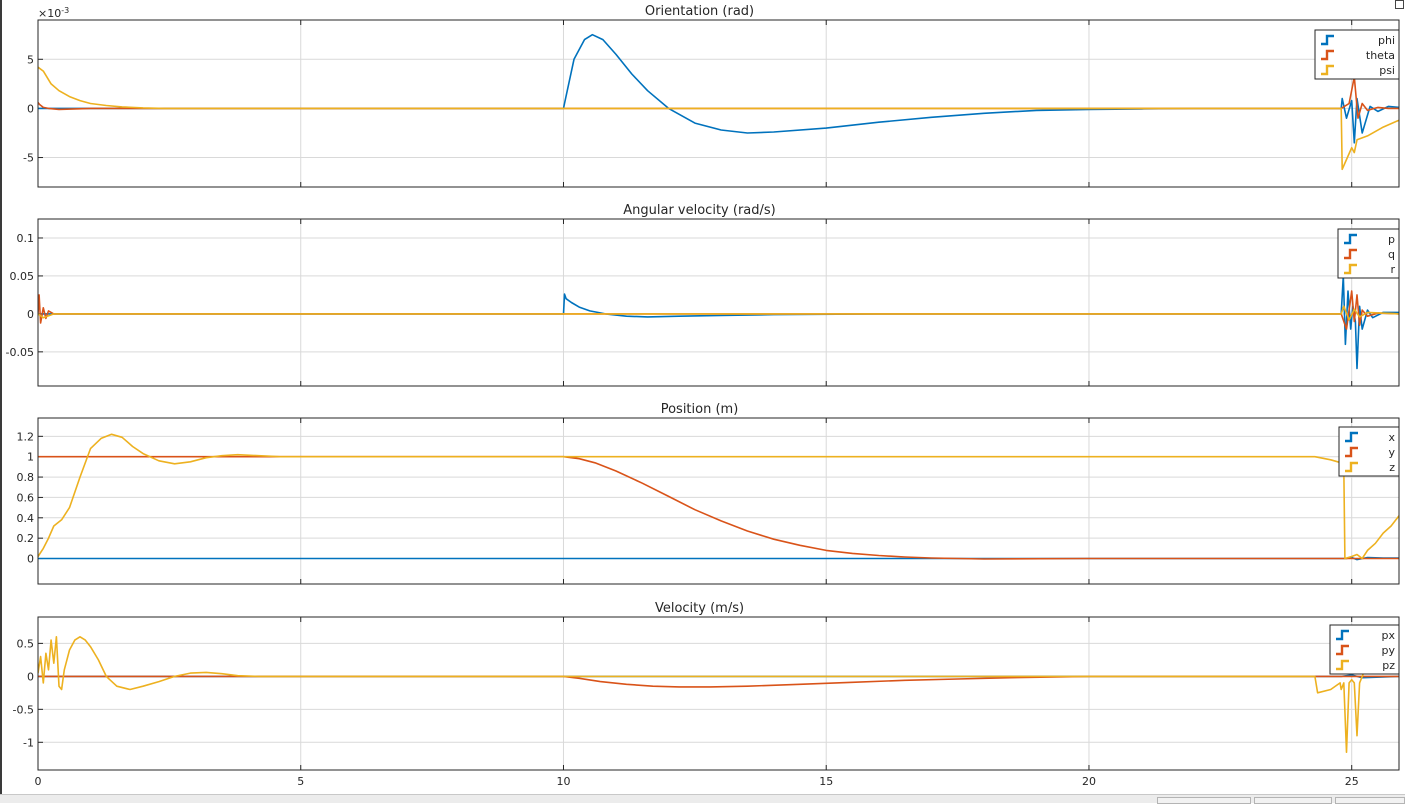 This screenshot has width=1405, height=804. What do you see at coordinates (1350, 254) in the screenshot?
I see `legend-swatch-q` at bounding box center [1350, 254].